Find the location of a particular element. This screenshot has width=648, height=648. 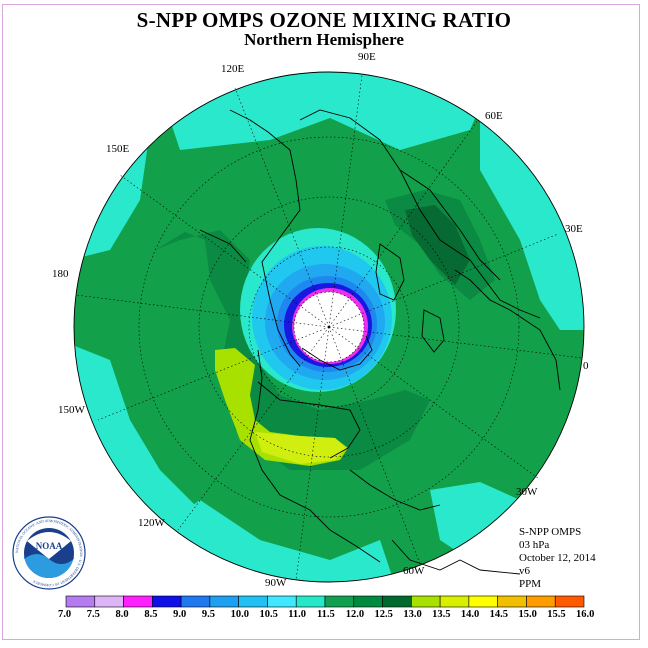

colorbar-tick-label: 13.0 is located at coordinates (412, 614).